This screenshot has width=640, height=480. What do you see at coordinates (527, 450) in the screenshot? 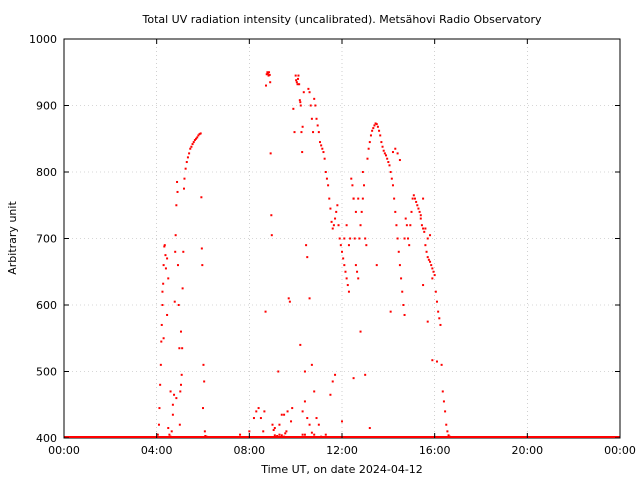
I see `x-tick-label: 20:00` at bounding box center [527, 450].